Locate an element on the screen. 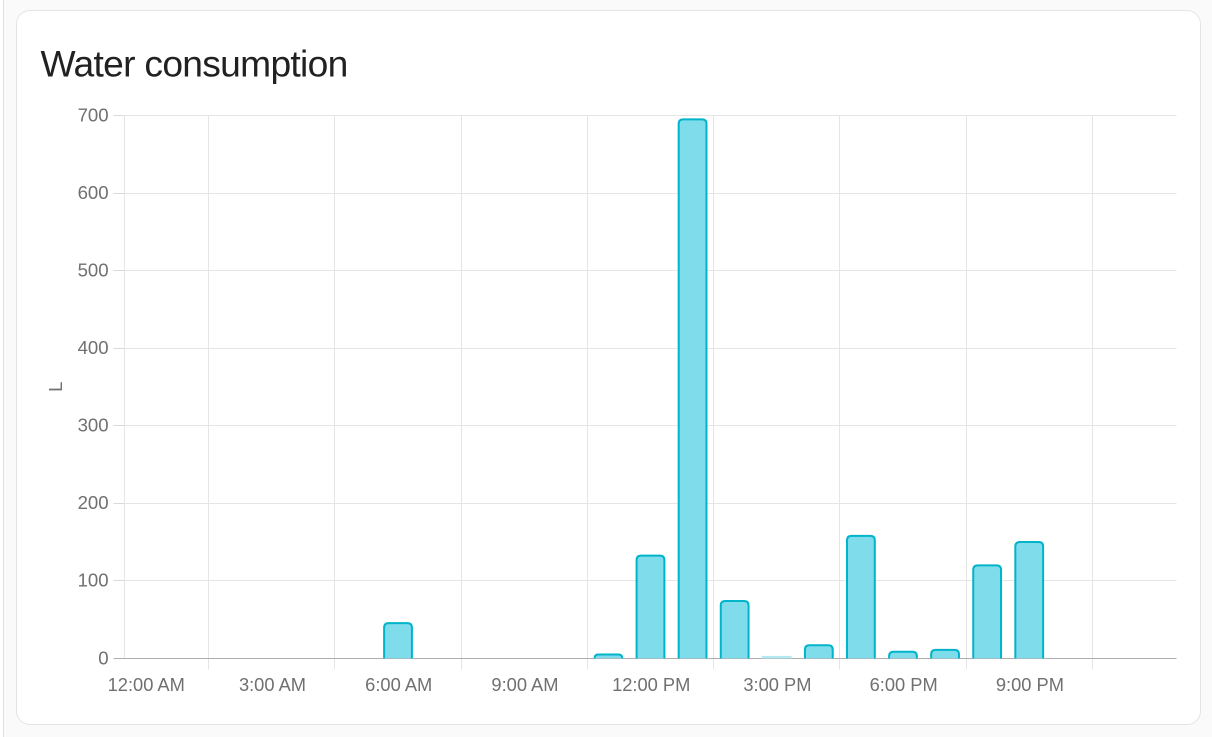  svg-text: 12:00 PM is located at coordinates (651, 684).